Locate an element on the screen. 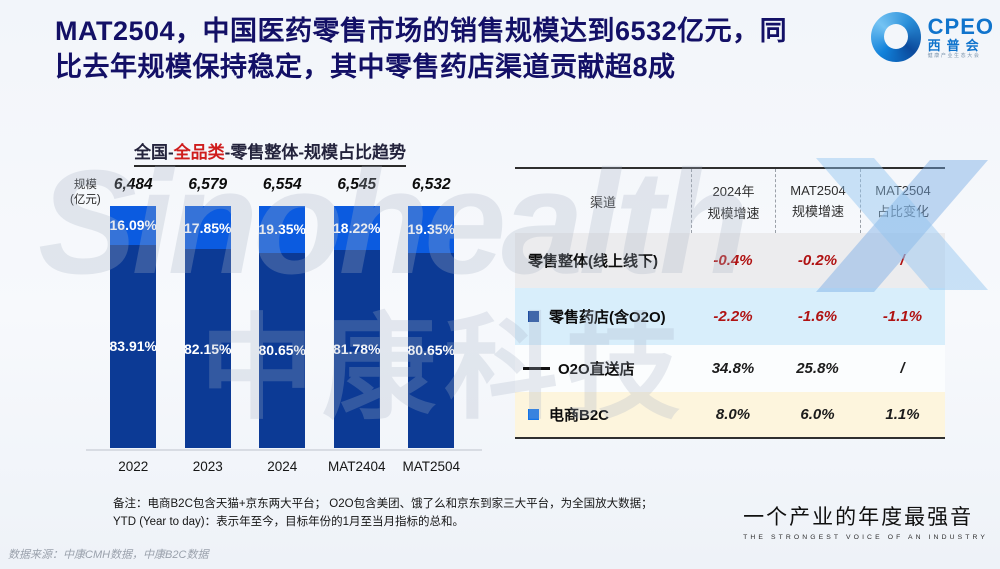  value-cell: 34.8% is located at coordinates (733, 368).